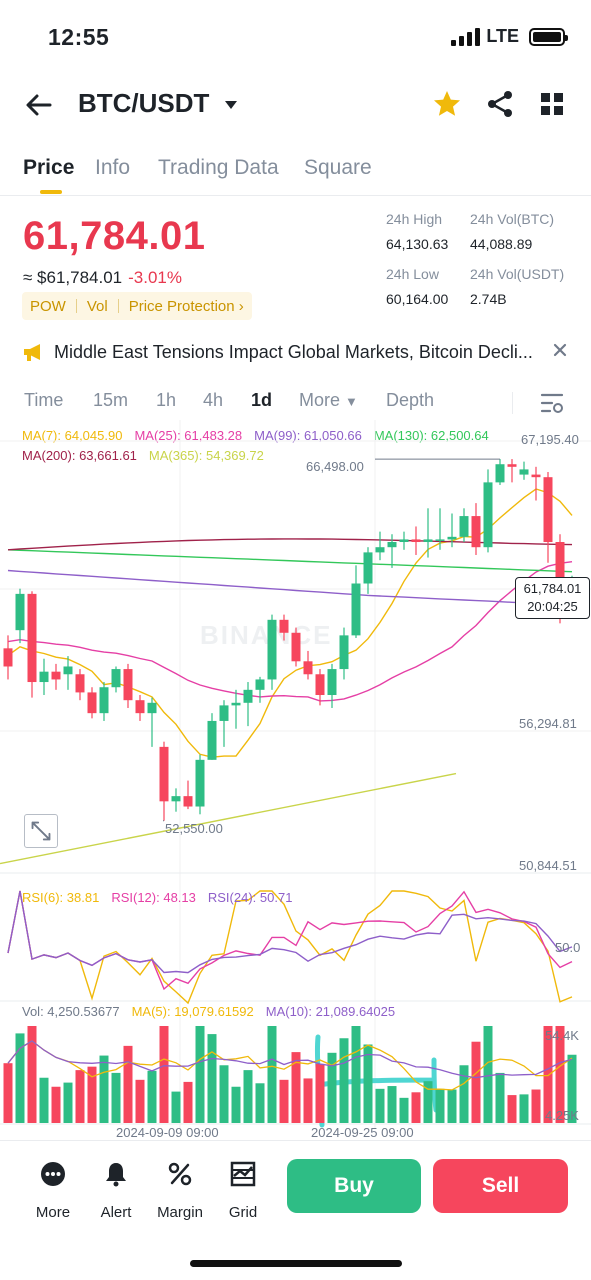 This screenshot has height=1280, width=591. What do you see at coordinates (290, 587) in the screenshot?
I see `ma99-line` at bounding box center [290, 587].